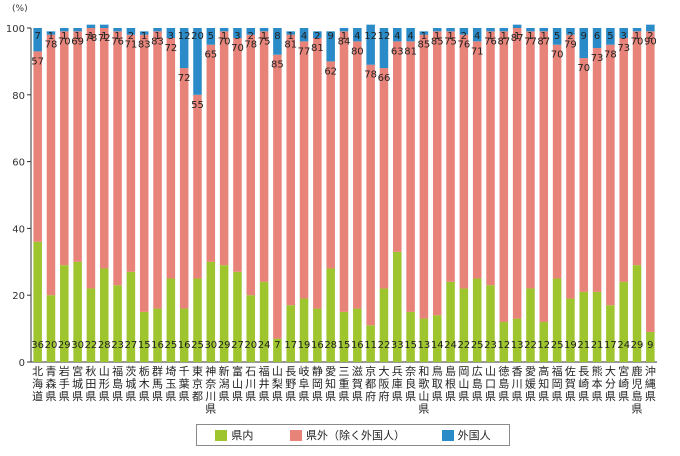  Describe the element at coordinates (384, 345) in the screenshot. I see `data-label-kennai: 22` at that location.